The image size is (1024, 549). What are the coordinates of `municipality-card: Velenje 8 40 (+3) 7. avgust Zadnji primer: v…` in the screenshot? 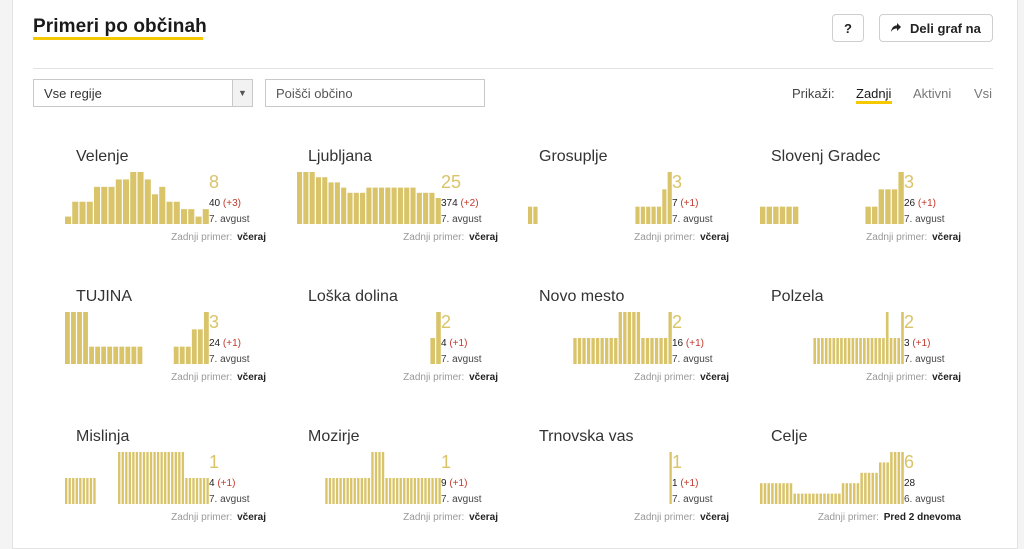 It's located at (170, 208).